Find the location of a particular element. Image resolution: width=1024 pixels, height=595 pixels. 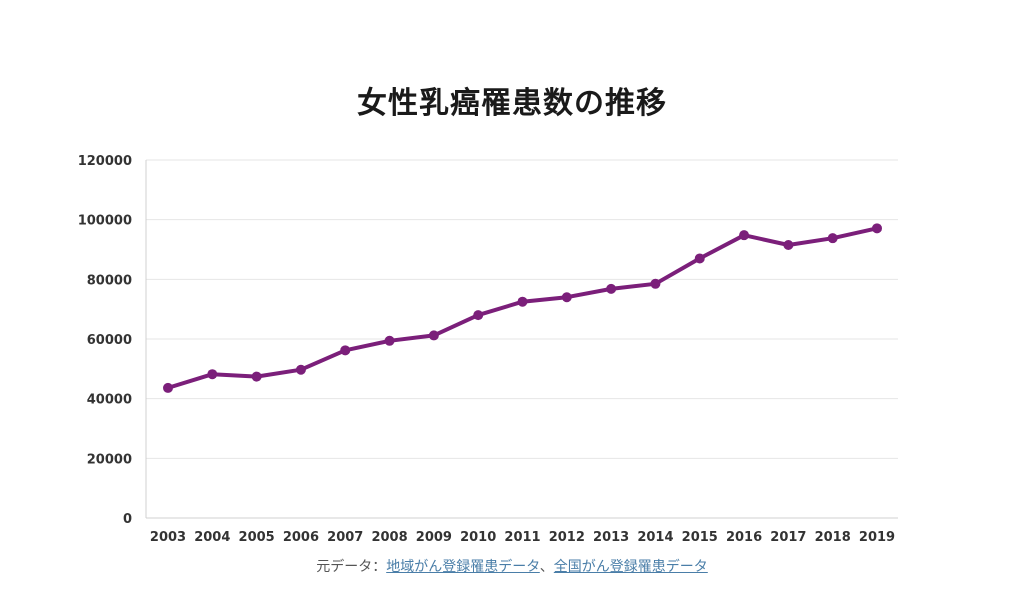

x-tick-label: 2017 is located at coordinates (788, 537).